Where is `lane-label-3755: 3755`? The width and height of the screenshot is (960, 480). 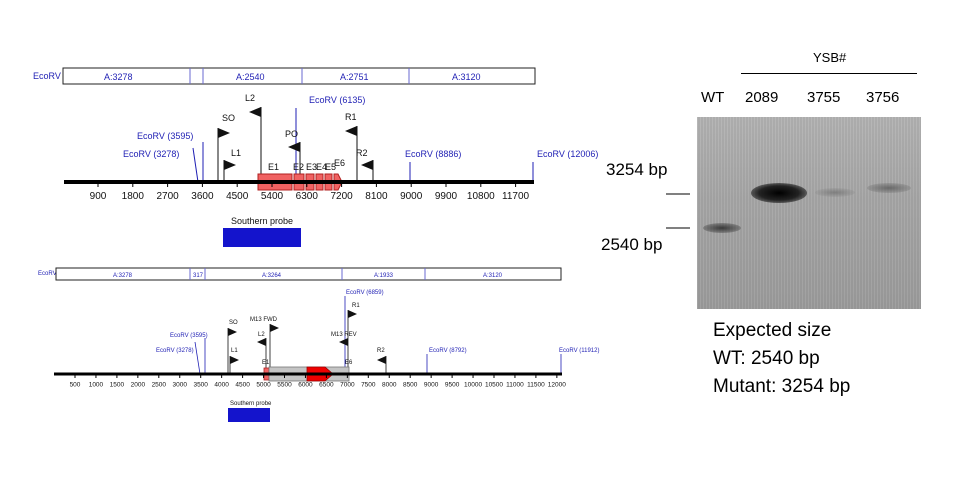 lane-label-3755: 3755 is located at coordinates (824, 97).